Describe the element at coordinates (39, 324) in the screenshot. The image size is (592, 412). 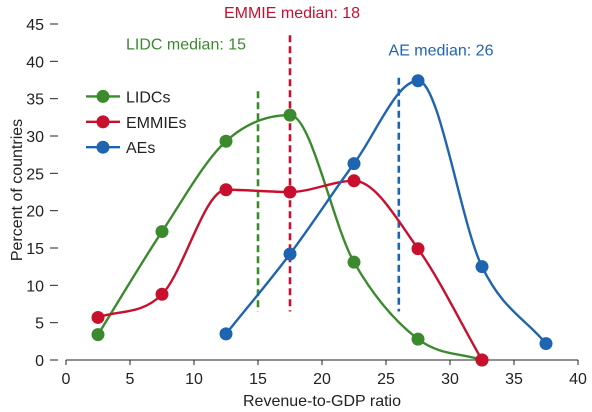
I see `y-tick-label: 5` at that location.